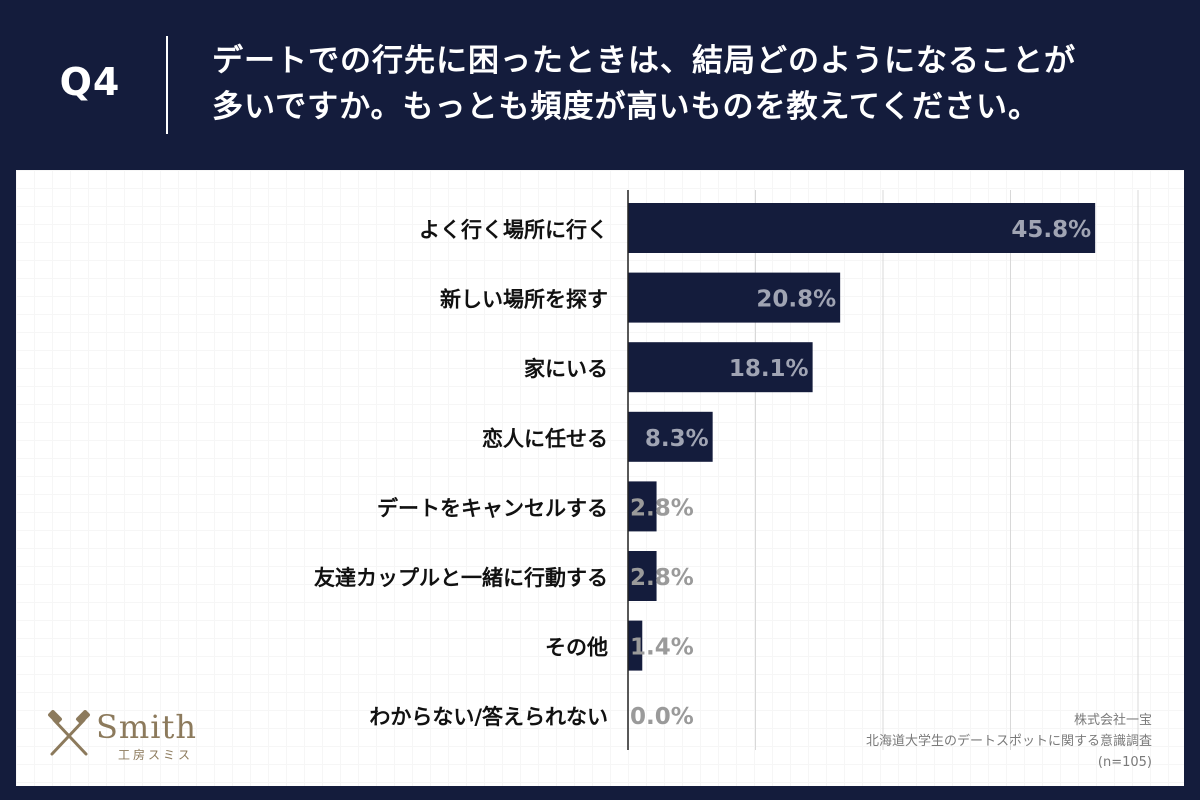 This screenshot has width=1200, height=800. I want to click on source-note: 株式会社一宝 北海道大学生のデートスポットに関する意識調査 (n=105), so click(1009, 741).